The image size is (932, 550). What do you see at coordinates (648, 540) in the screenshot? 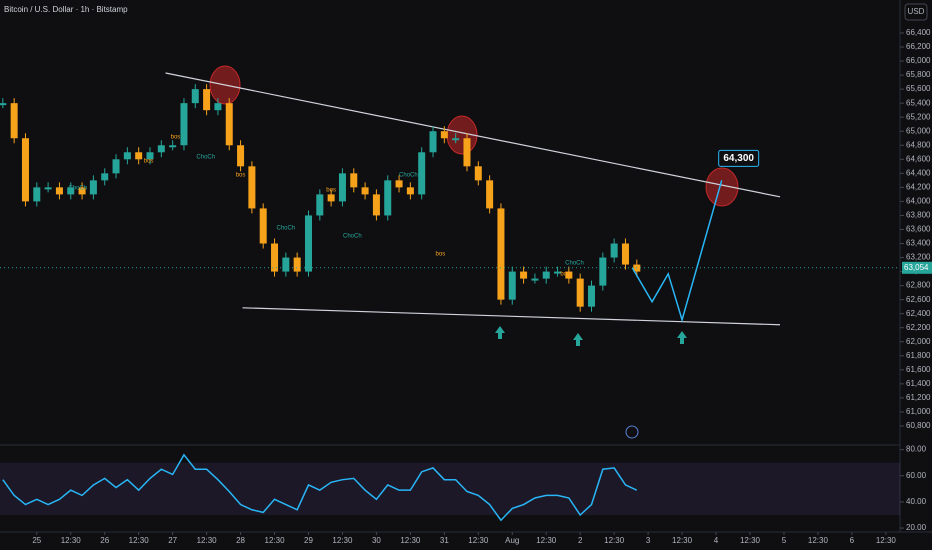
I see `x-tick-label: 3` at bounding box center [648, 540].